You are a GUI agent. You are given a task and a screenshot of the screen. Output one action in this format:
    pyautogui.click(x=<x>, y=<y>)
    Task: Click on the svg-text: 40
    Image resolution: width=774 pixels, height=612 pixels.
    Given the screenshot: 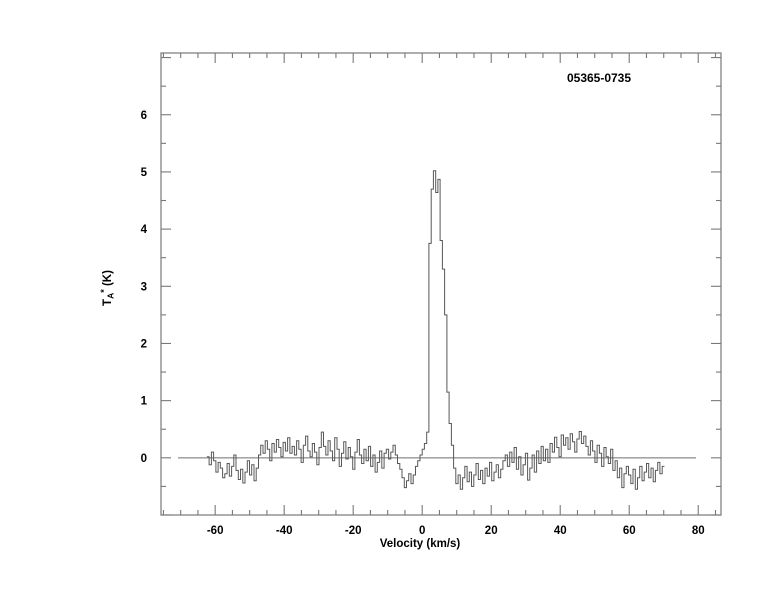 What is the action you would take?
    pyautogui.click(x=560, y=531)
    